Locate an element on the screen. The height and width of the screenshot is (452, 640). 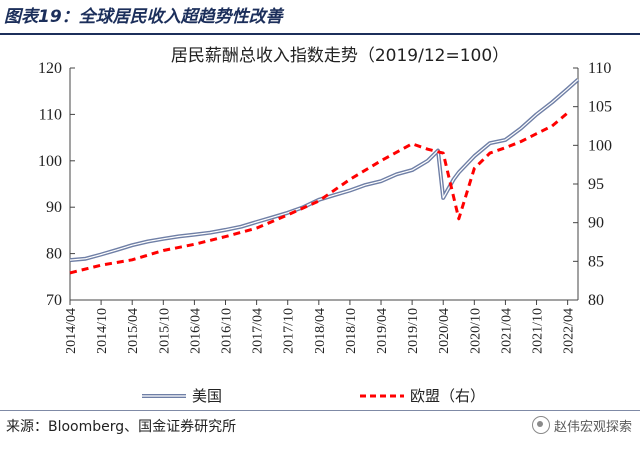
x-tick-label: 2017/10 is located at coordinates (289, 331).